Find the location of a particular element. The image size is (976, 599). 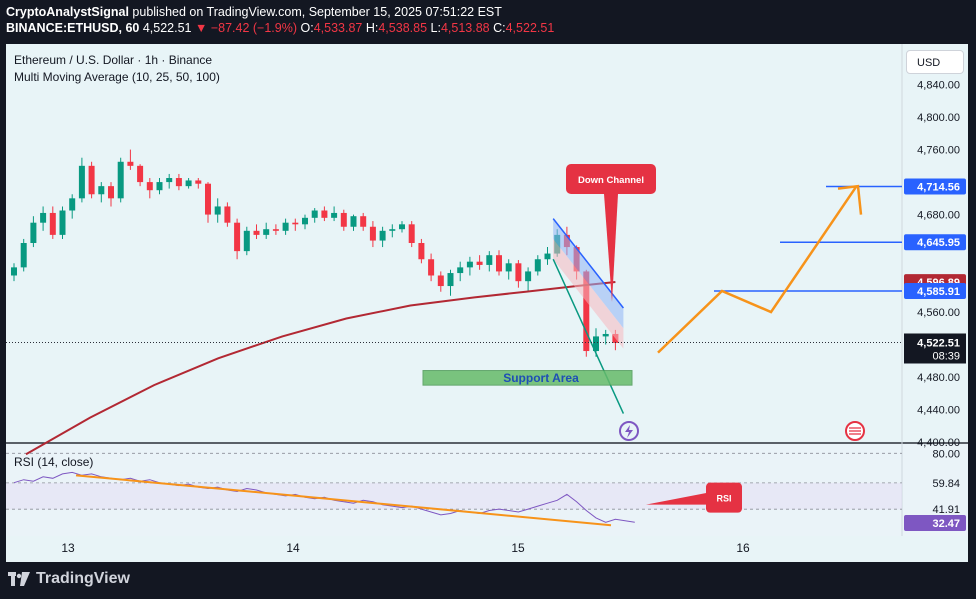

last-price-text: 4,522.51 is located at coordinates (938, 343).